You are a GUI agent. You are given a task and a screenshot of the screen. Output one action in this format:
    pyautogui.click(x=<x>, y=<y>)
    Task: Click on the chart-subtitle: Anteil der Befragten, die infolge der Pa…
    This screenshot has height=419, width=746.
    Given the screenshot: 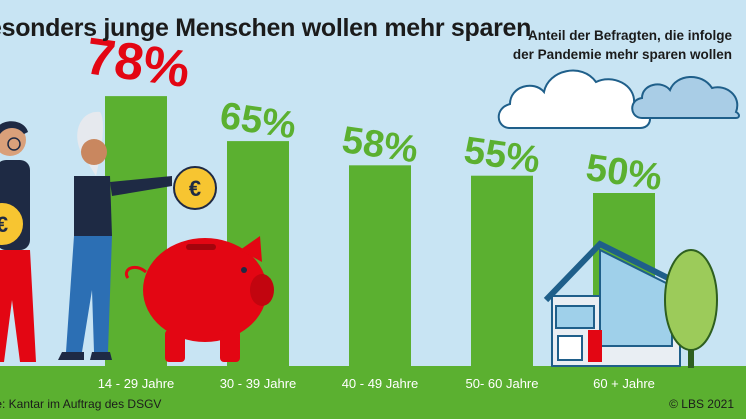 What is the action you would take?
    pyautogui.click(x=607, y=45)
    